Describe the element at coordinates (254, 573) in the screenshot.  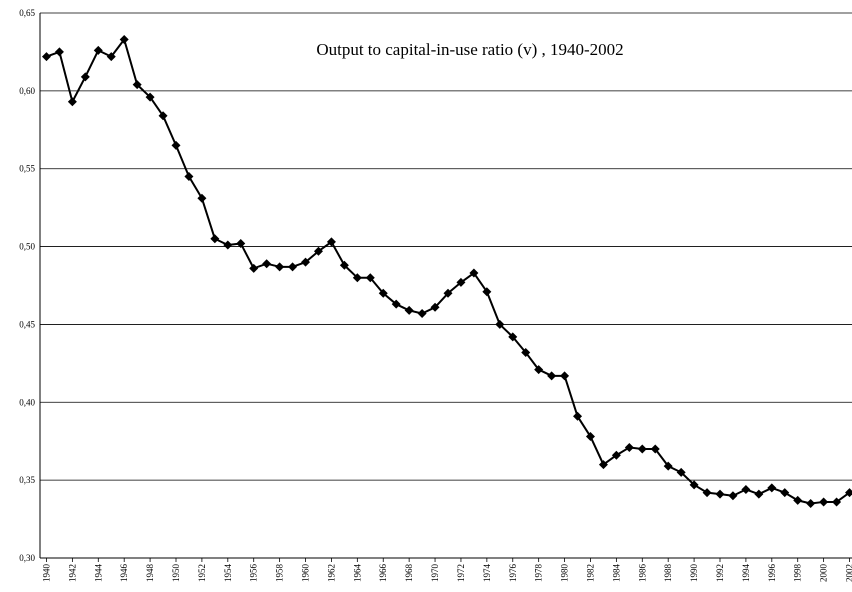
I see `x-tick-label: 1956` at that location.